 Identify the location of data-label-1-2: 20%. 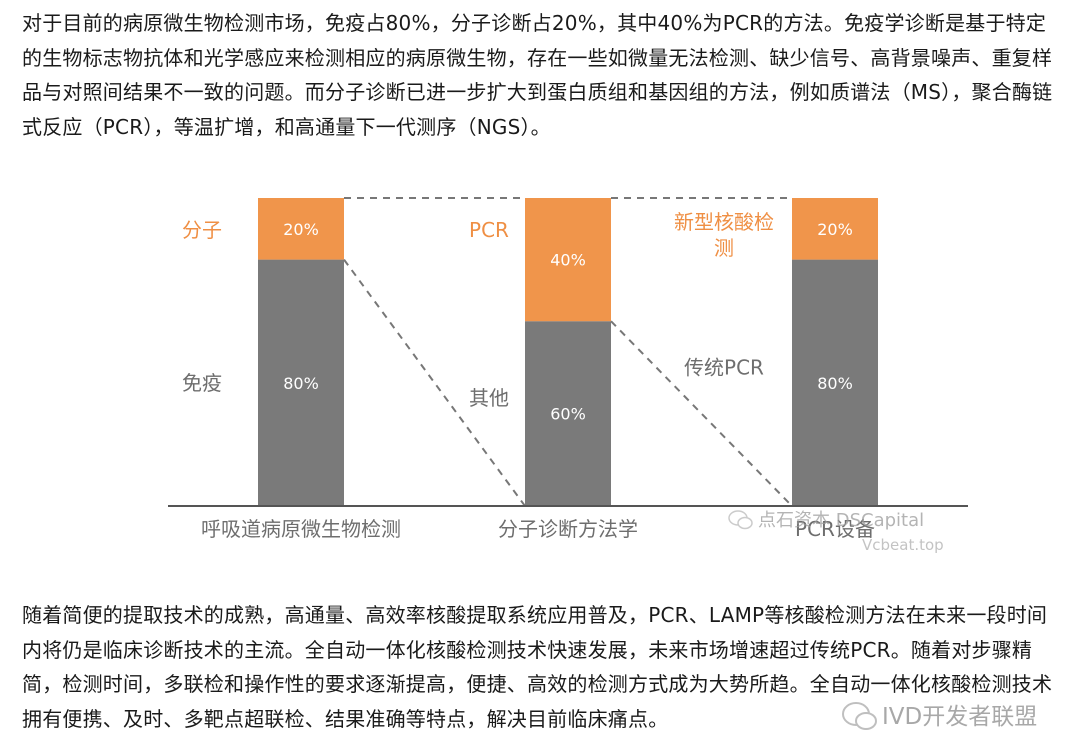
(301, 229).